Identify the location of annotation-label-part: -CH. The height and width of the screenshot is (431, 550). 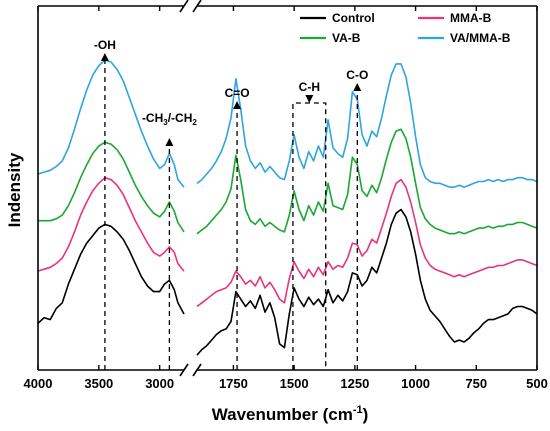
(152, 118).